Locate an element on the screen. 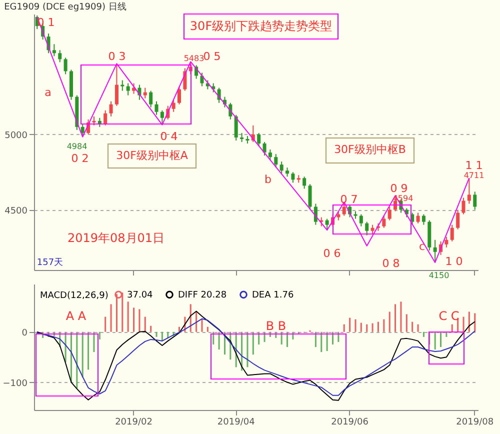  y-tick-label: 0 is located at coordinates (25, 333).